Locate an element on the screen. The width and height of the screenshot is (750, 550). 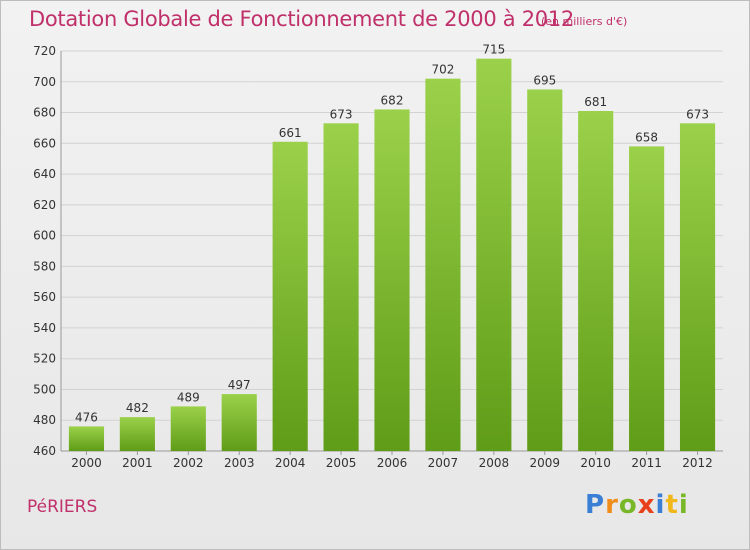
bar-2004 is located at coordinates (290, 296).